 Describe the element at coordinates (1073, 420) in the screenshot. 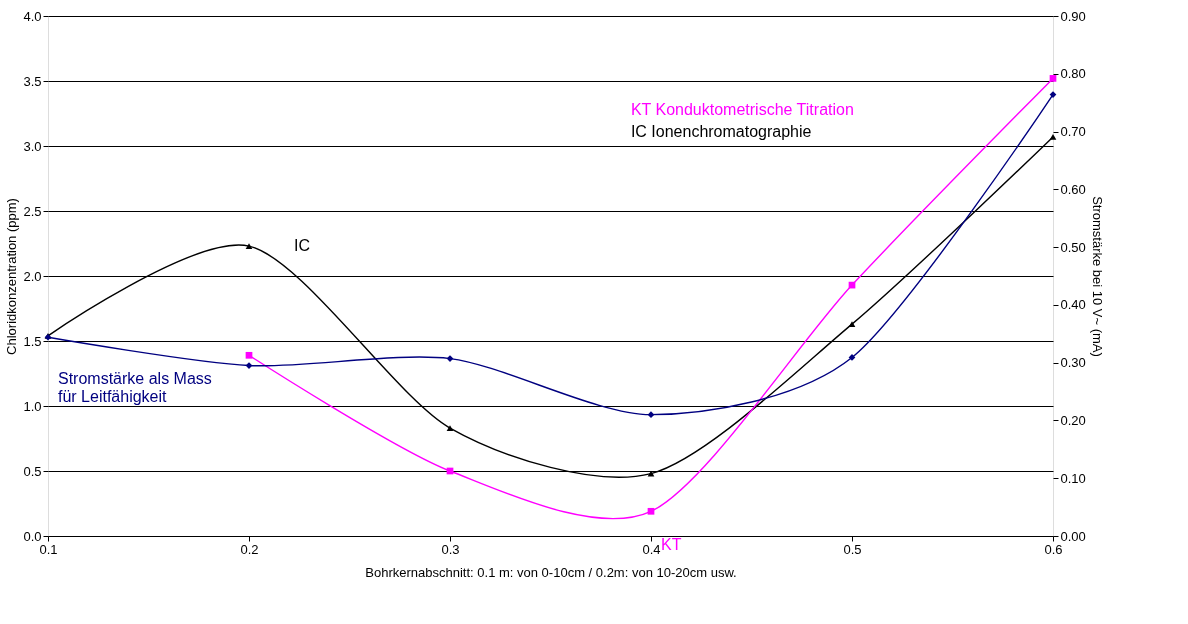

I see `y2-tick-label: 0.20` at that location.